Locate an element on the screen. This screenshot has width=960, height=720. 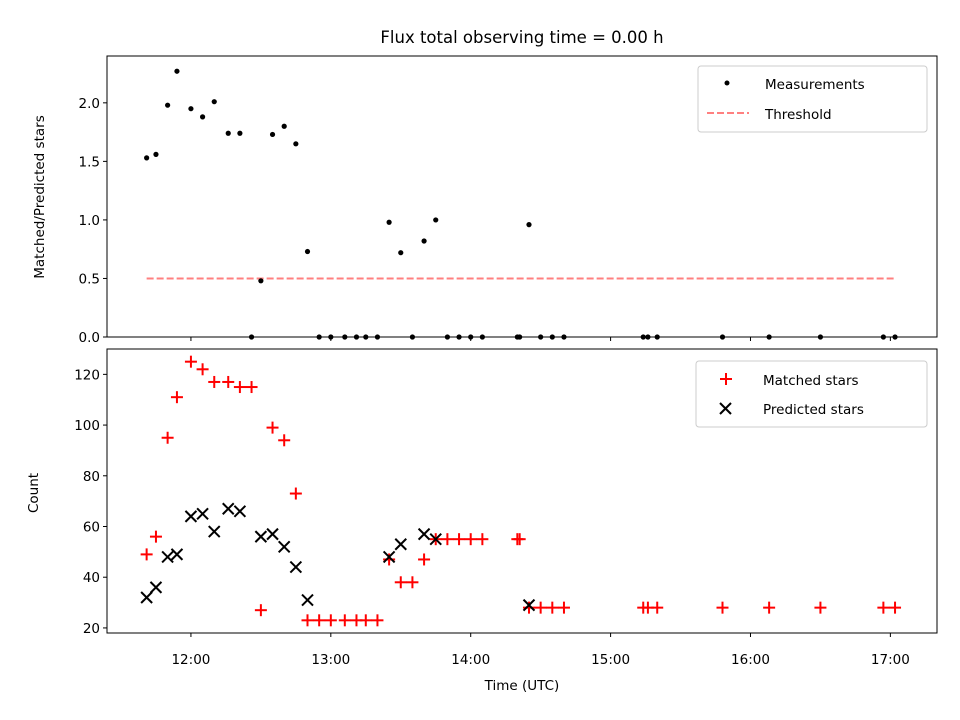
bottom-y-tick-label: 40 is located at coordinates (91, 578).